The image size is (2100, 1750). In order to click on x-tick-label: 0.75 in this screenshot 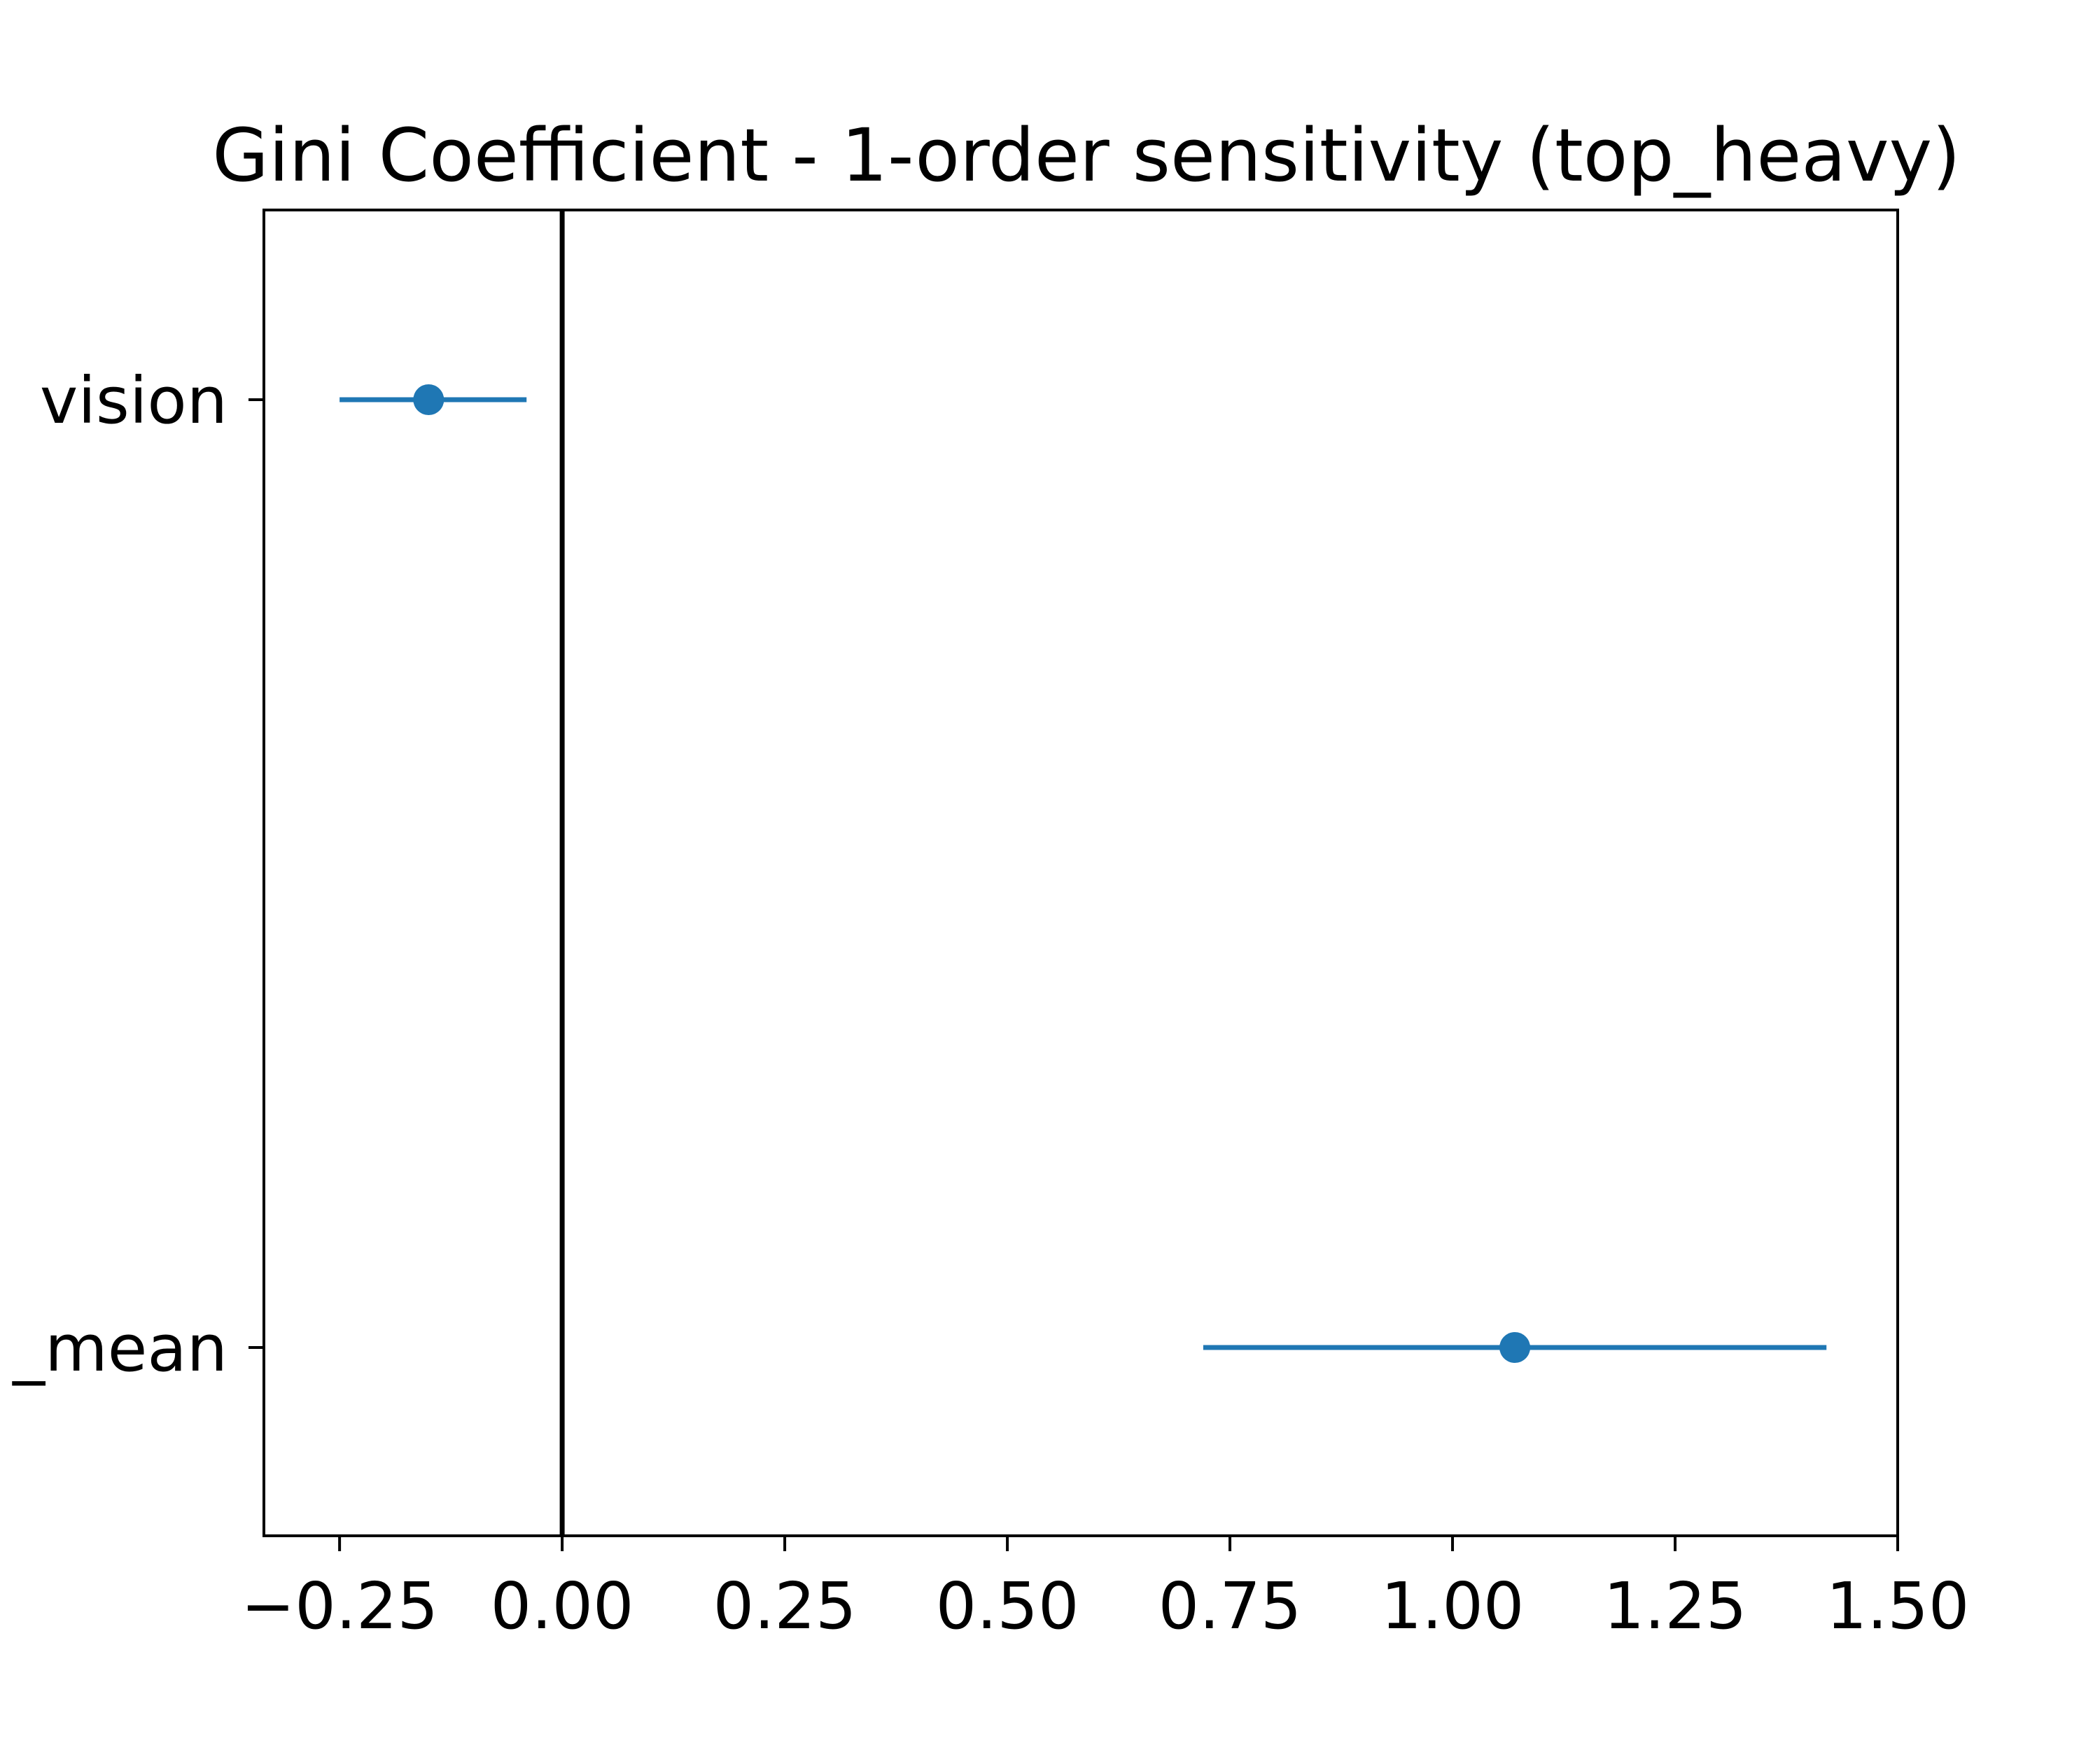, I will do `click(1230, 1606)`.